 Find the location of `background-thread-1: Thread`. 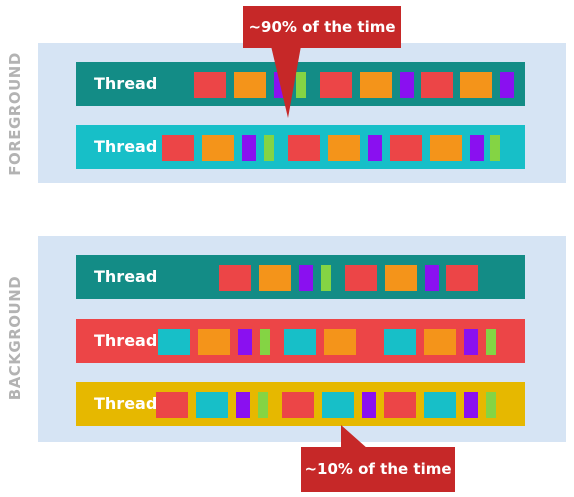

background-thread-1: Thread is located at coordinates (300, 277).